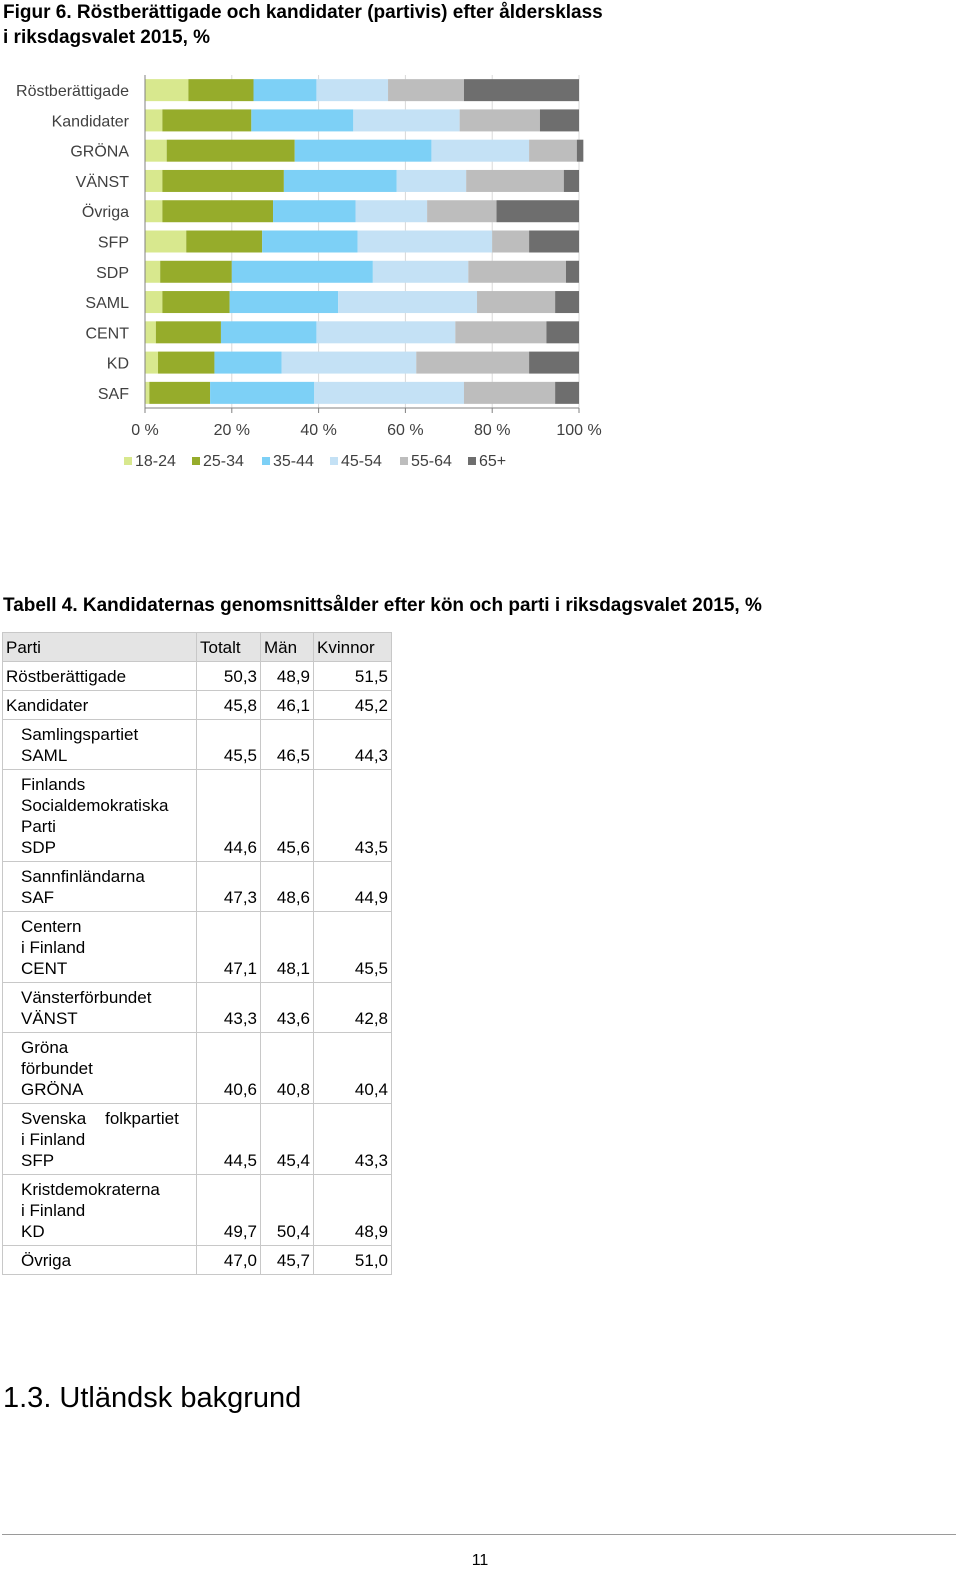 The width and height of the screenshot is (960, 1572). Describe the element at coordinates (405, 430) in the screenshot. I see `x-tick-label: 60 %` at that location.